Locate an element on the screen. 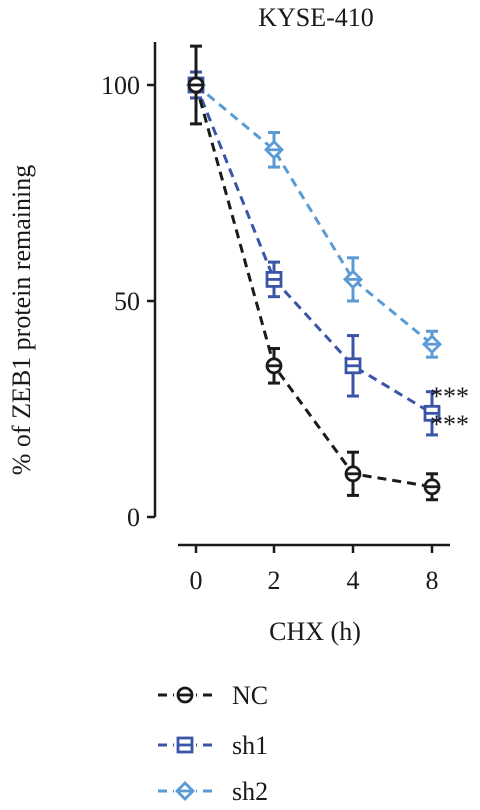  x-tick-label: 0 is located at coordinates (196, 580).